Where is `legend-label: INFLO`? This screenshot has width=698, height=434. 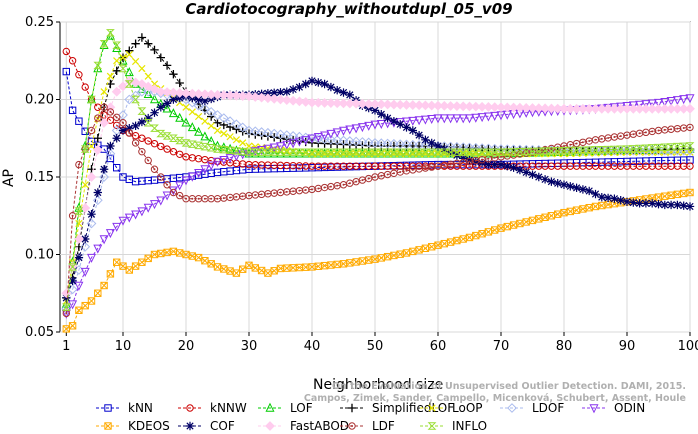 legend-label: INFLO is located at coordinates (469, 426).